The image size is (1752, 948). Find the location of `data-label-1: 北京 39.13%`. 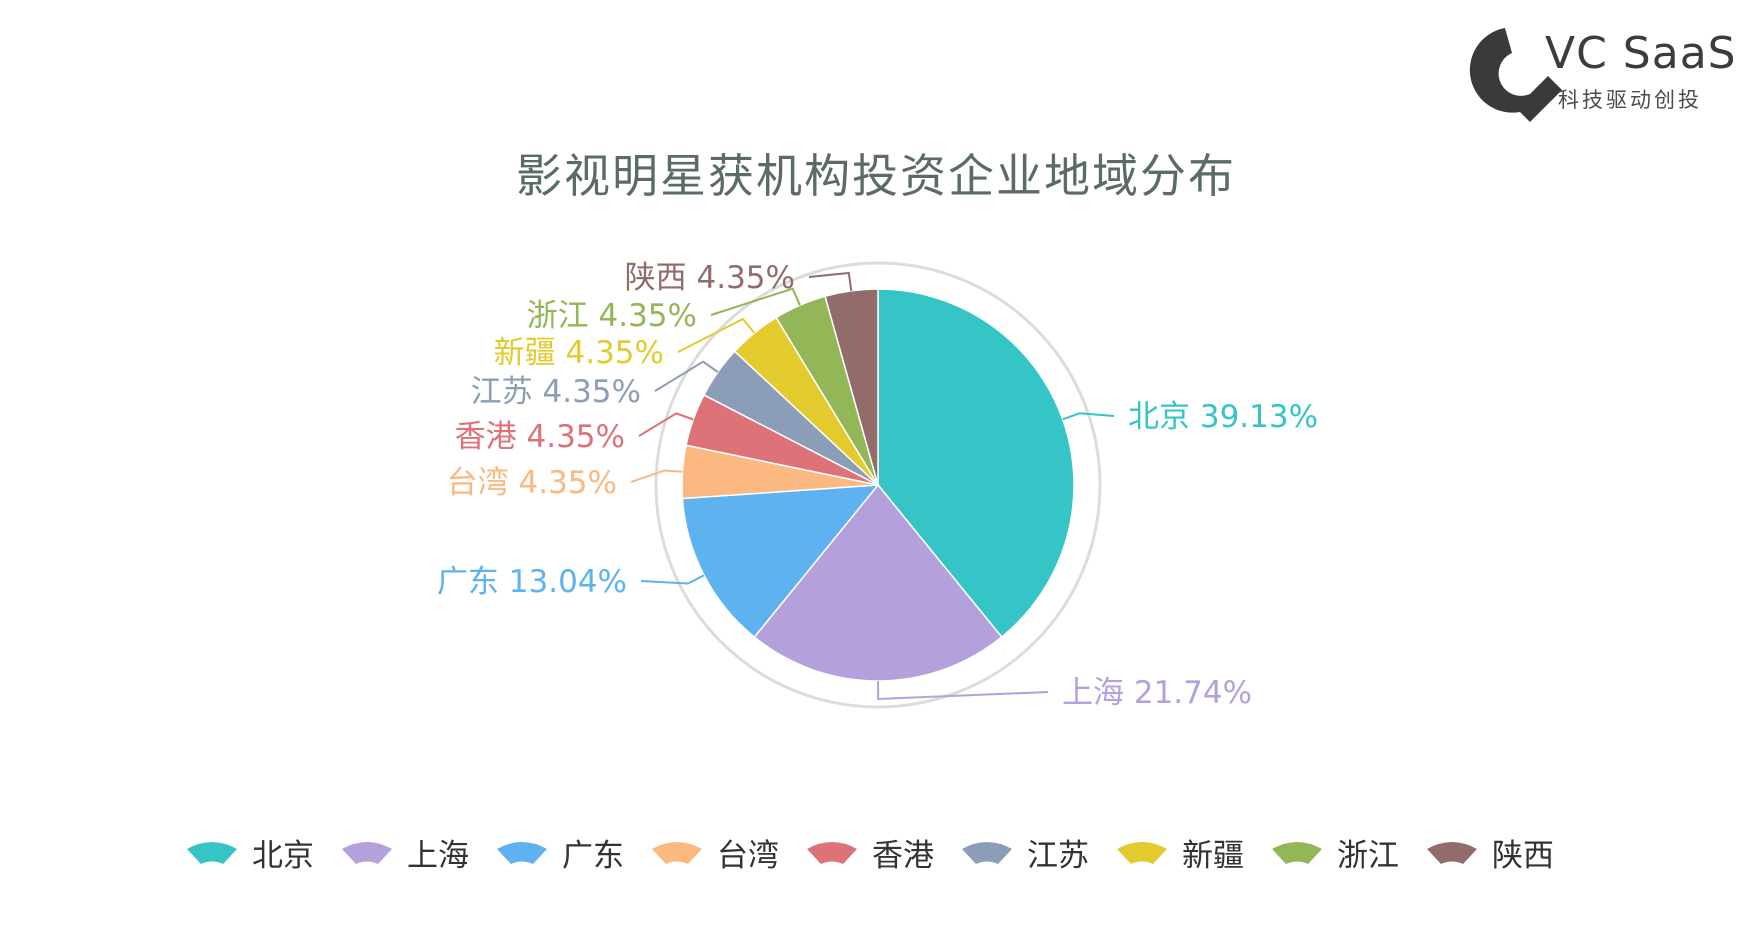

data-label-1: 北京 39.13% is located at coordinates (1223, 417).